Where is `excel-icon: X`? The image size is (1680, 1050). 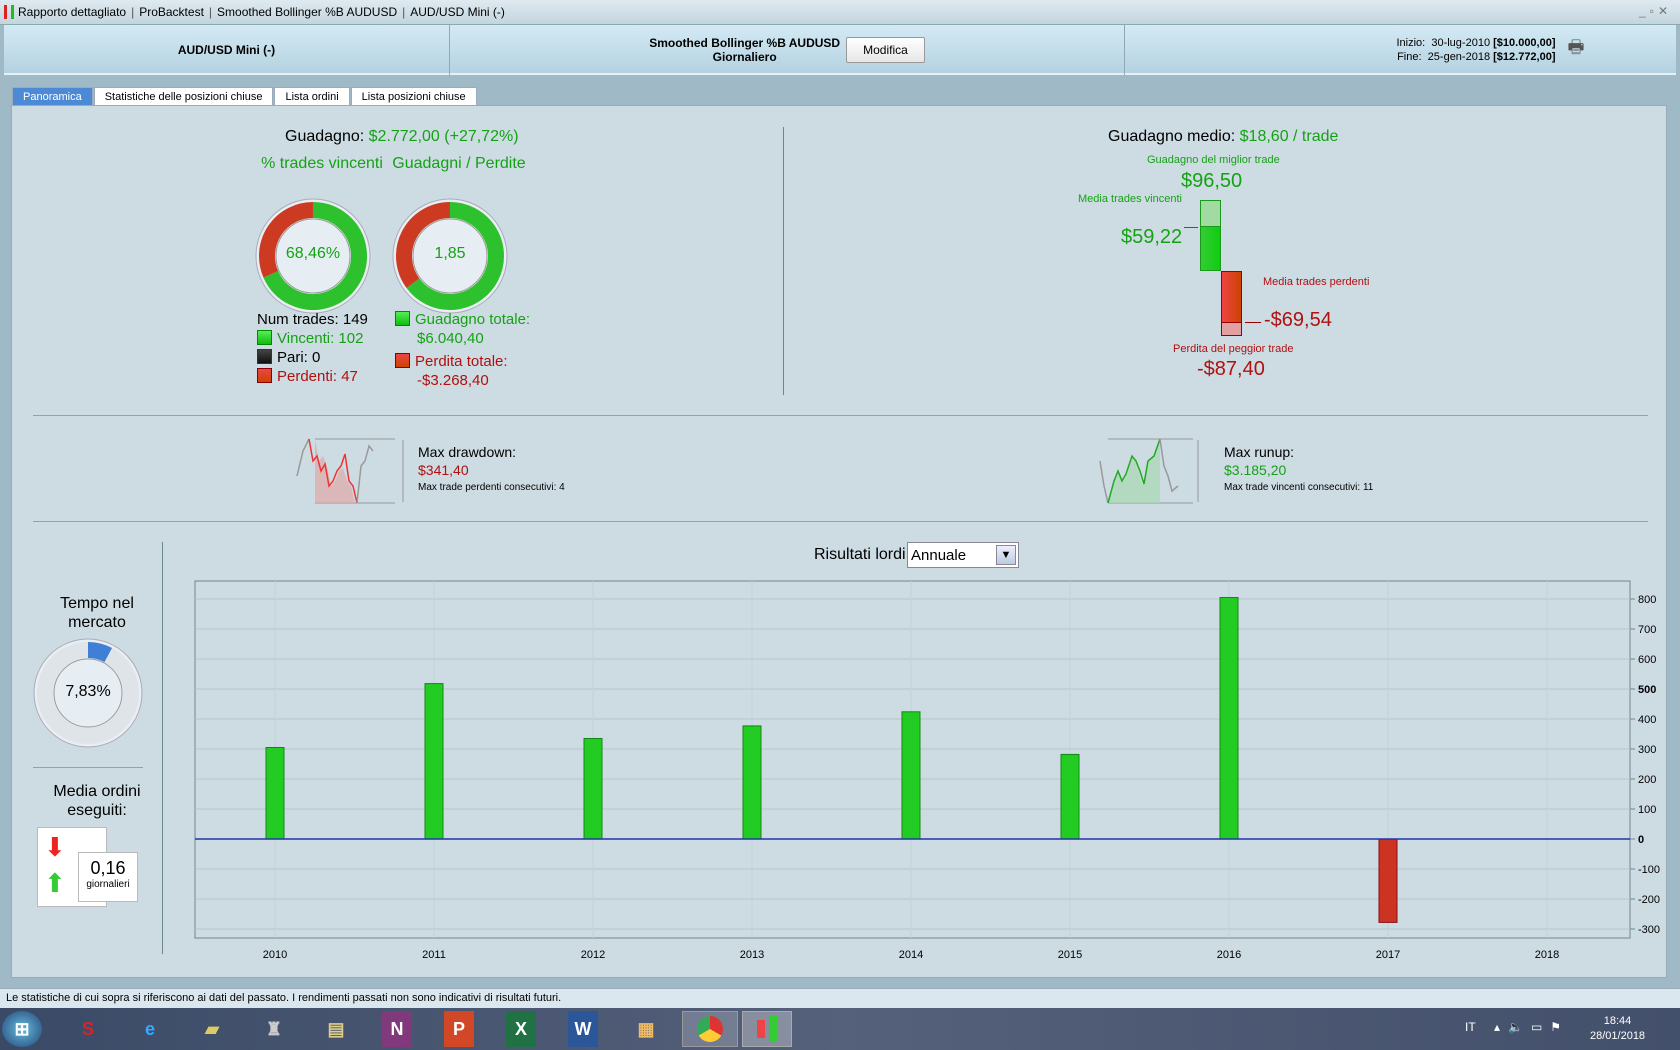 excel-icon: X is located at coordinates (521, 1029).